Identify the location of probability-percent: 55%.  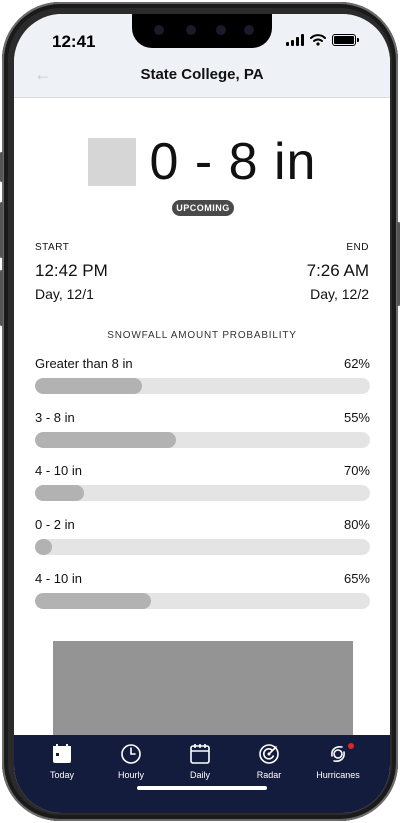
(356, 417).